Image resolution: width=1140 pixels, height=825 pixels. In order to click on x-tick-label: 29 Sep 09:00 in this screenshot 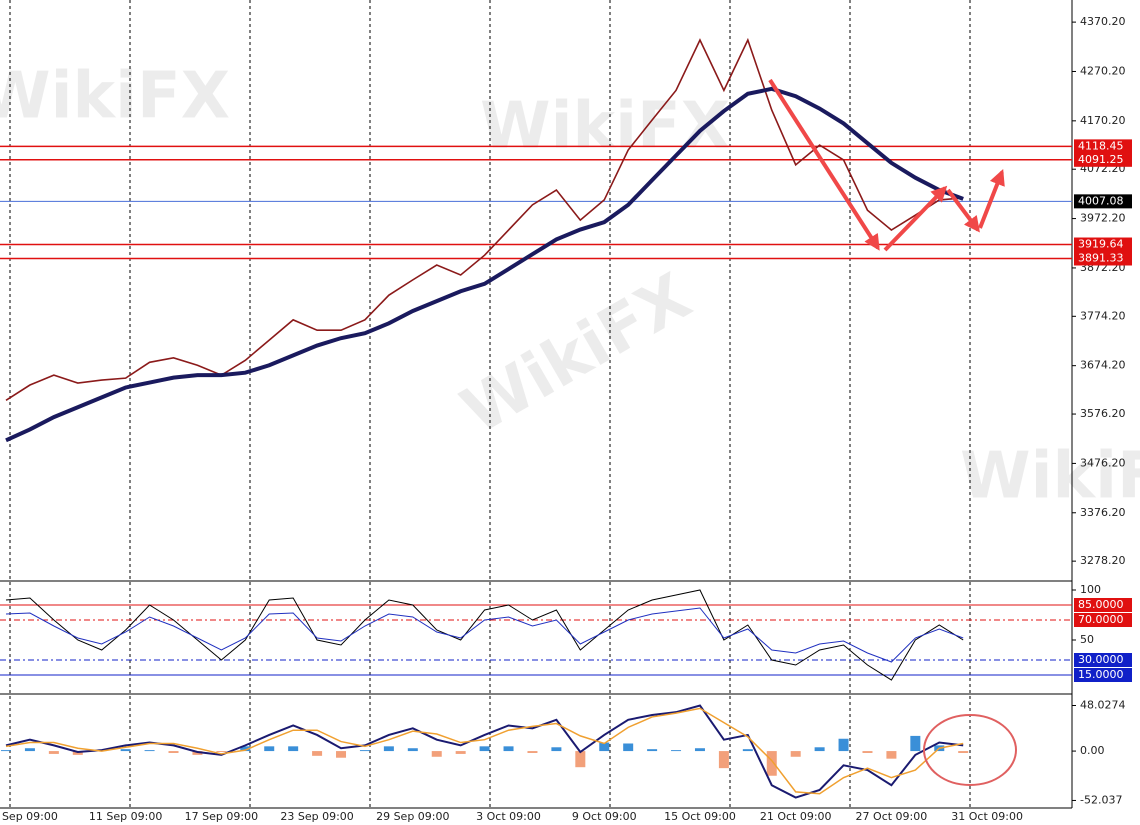, I will do `click(412, 816)`.